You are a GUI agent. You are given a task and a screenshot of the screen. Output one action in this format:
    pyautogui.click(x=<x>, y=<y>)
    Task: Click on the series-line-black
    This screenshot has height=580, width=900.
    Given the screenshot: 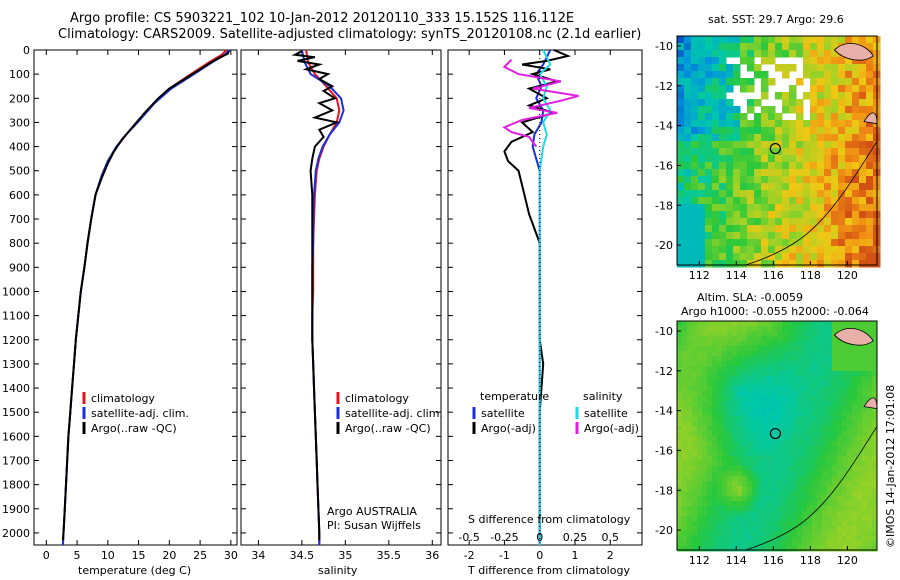 What is the action you would take?
    pyautogui.click(x=315, y=295)
    